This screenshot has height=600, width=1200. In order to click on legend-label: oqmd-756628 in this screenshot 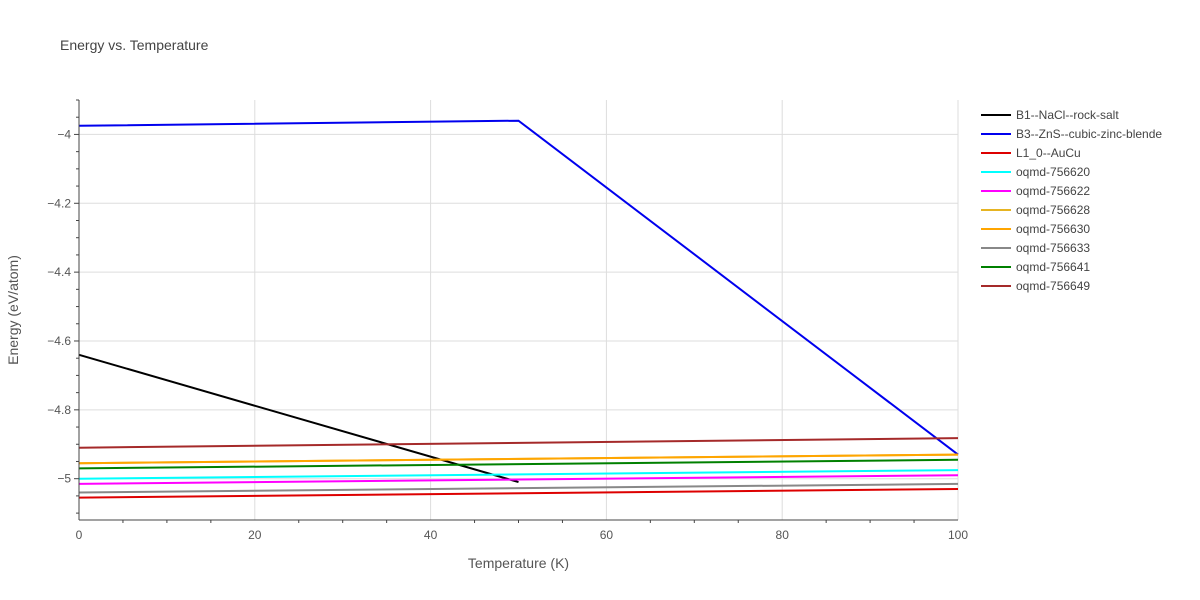, I will do `click(1053, 210)`.